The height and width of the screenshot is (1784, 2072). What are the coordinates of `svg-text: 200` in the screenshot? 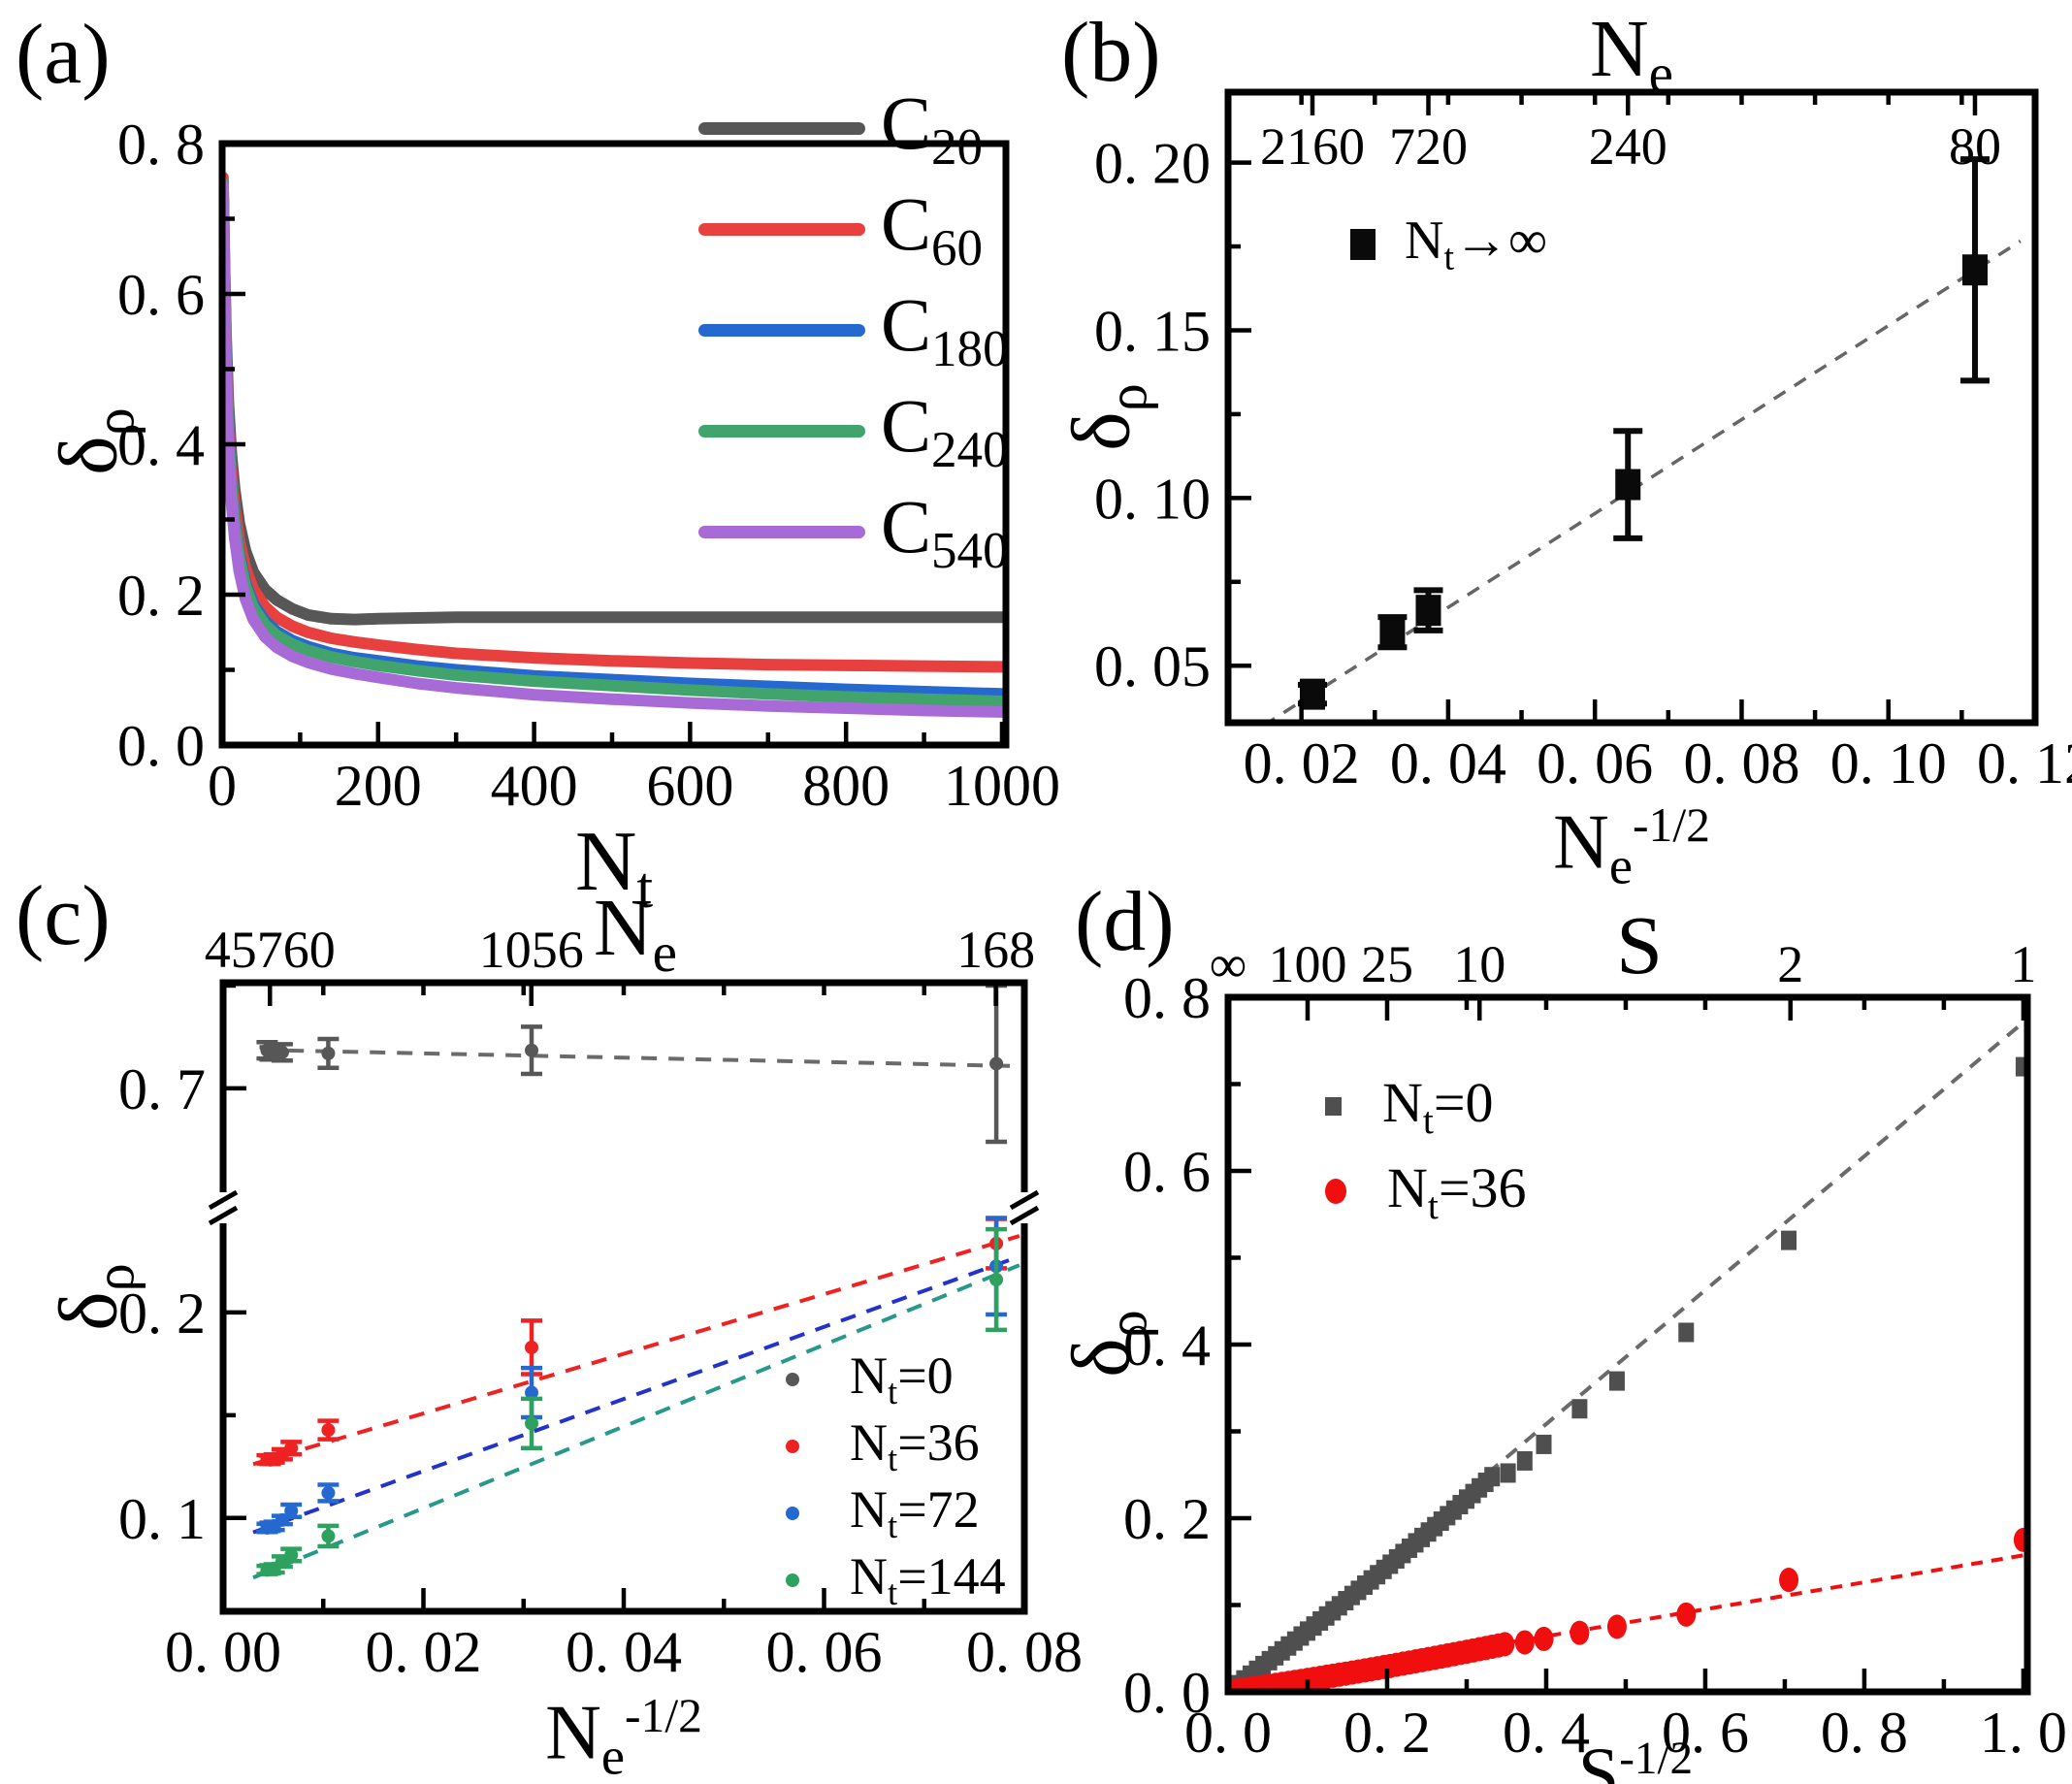 It's located at (378, 786).